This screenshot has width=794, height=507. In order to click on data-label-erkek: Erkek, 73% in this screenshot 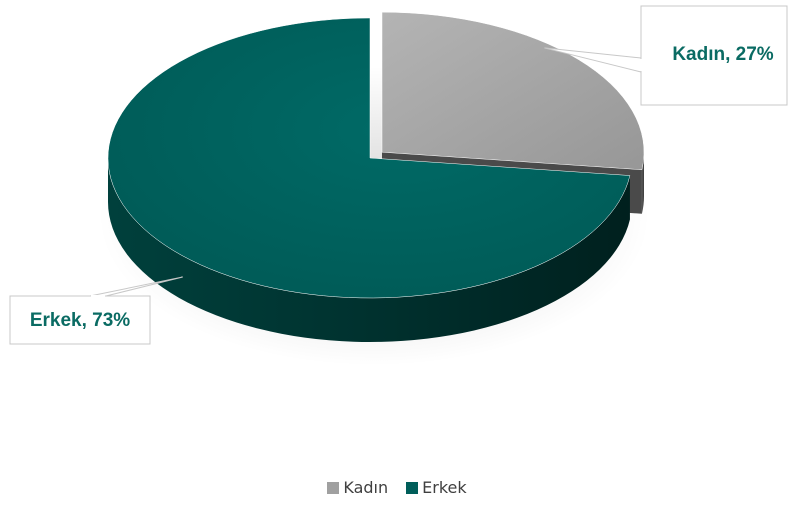, I will do `click(80, 320)`.